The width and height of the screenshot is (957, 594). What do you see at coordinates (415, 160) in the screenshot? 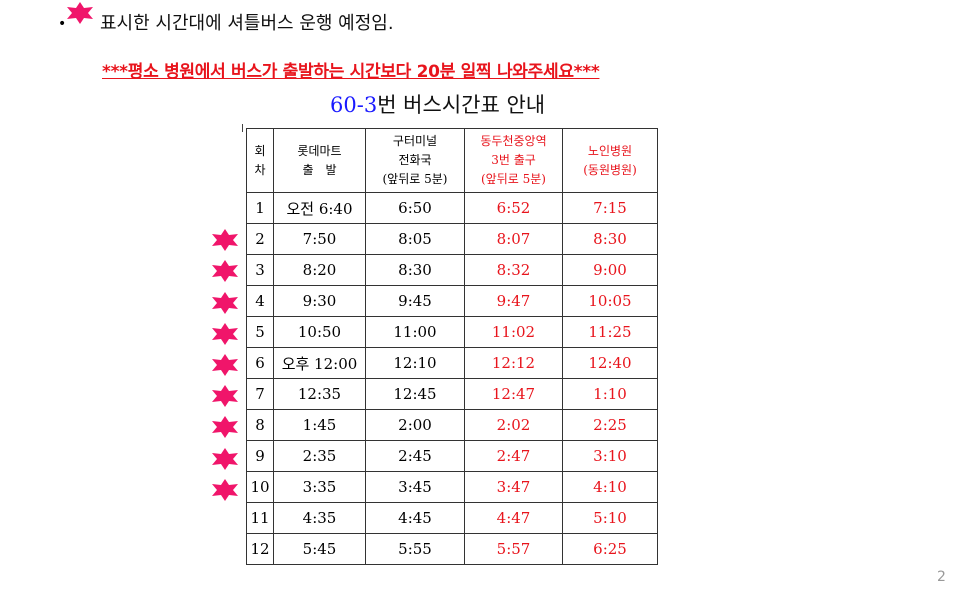
I see `header-line: 전화국` at bounding box center [415, 160].